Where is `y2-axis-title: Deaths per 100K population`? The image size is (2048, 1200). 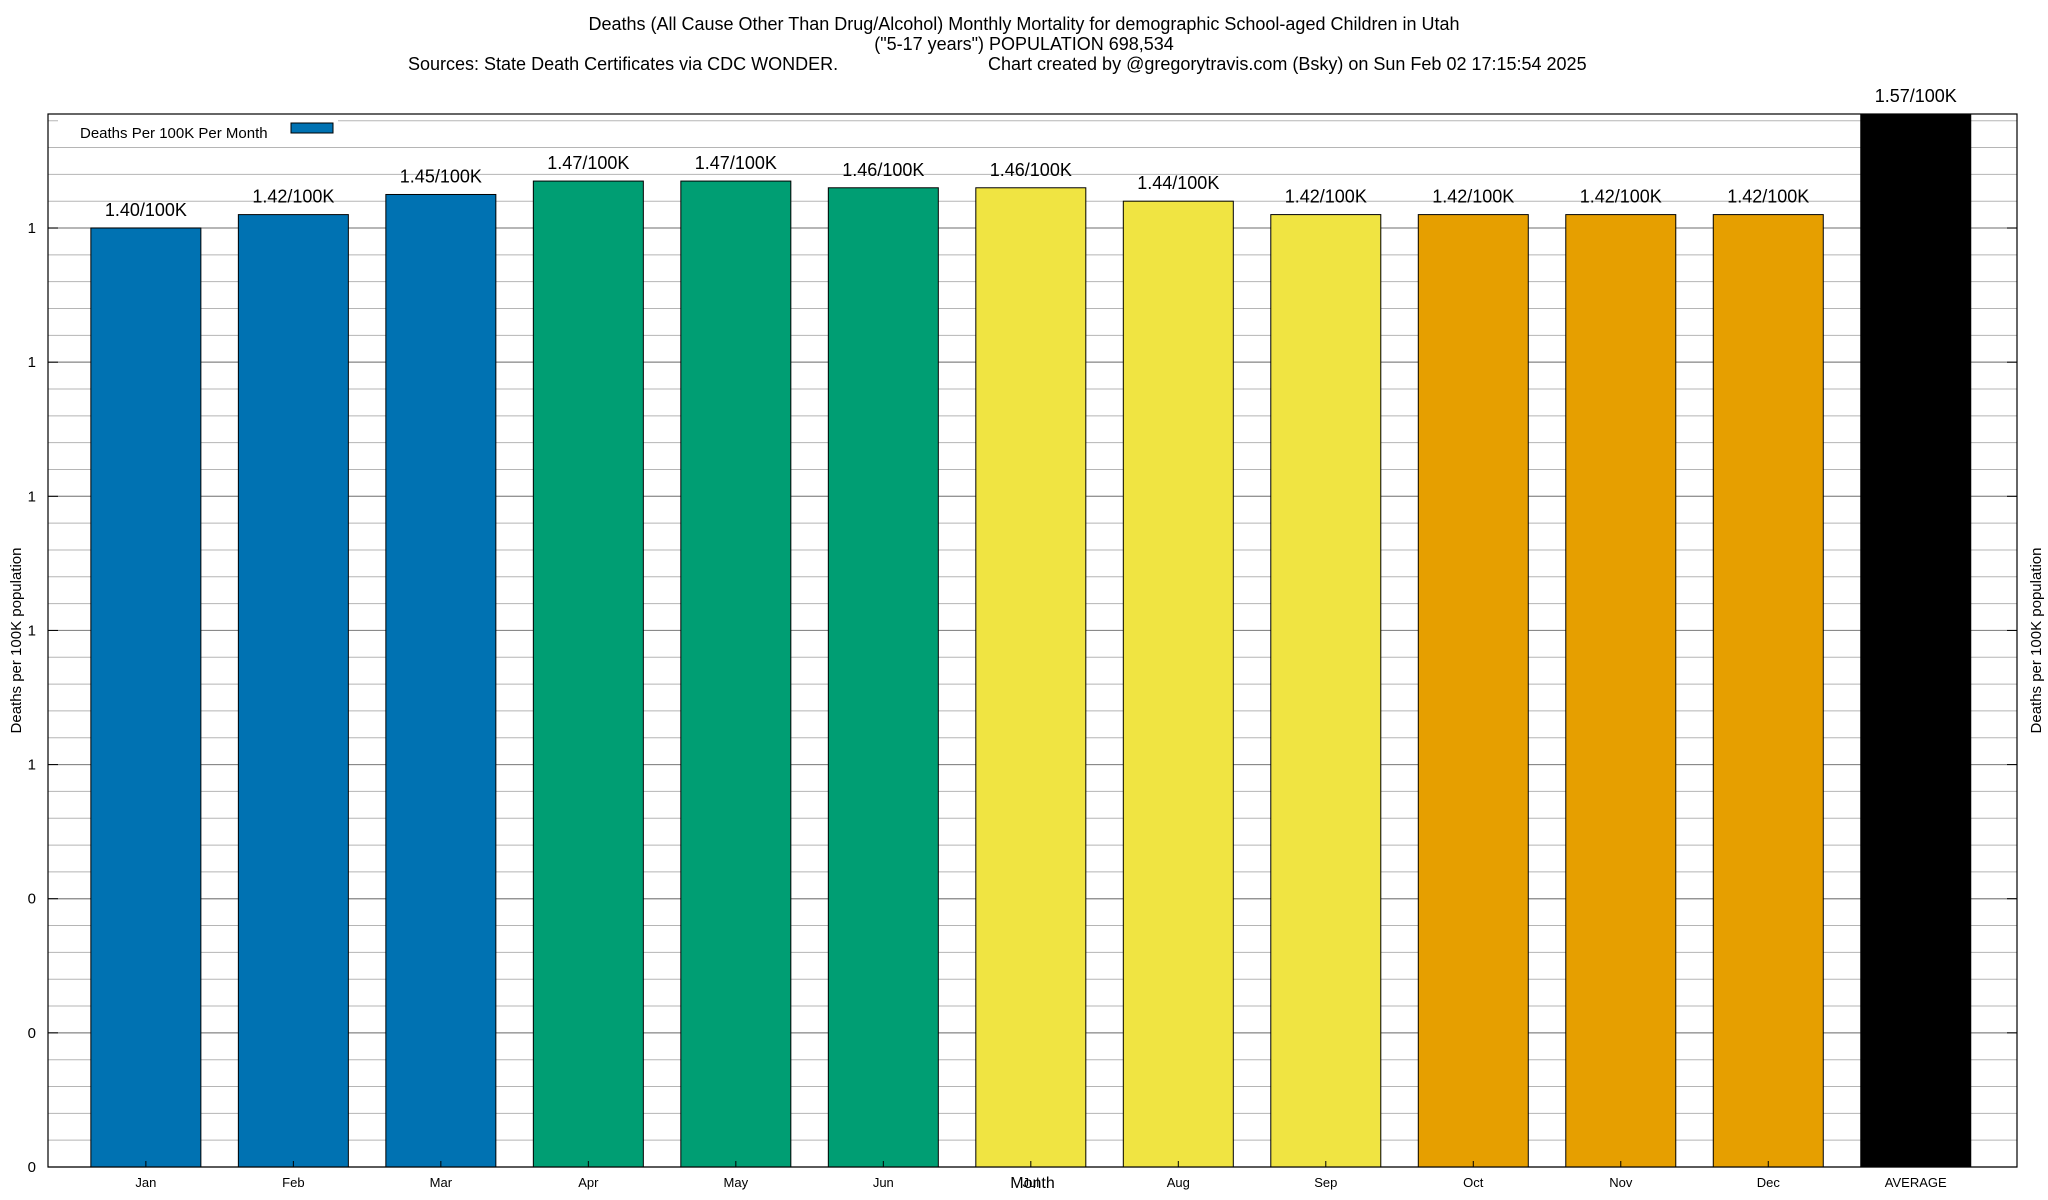
y2-axis-title: Deaths per 100K population is located at coordinates (2036, 641).